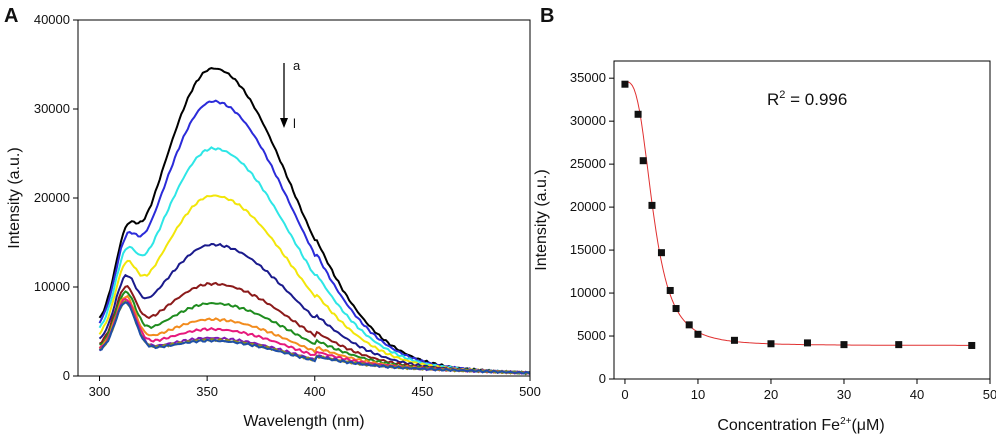 This screenshot has height=437, width=996. I want to click on panel-a-ytick-label: 10000, so click(52, 286).